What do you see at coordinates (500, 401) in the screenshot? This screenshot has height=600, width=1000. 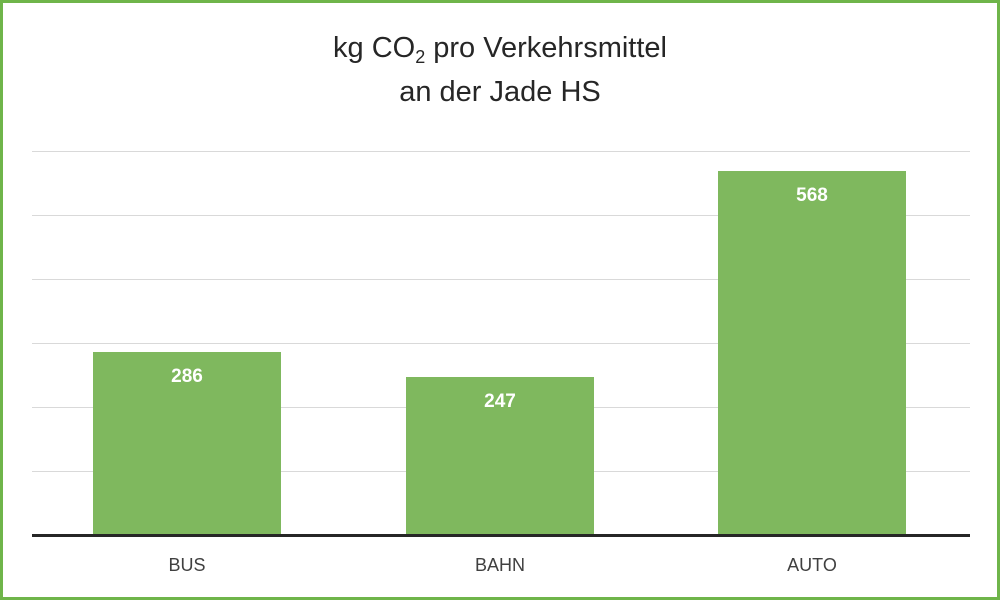 I see `bar-value-label: 247` at bounding box center [500, 401].